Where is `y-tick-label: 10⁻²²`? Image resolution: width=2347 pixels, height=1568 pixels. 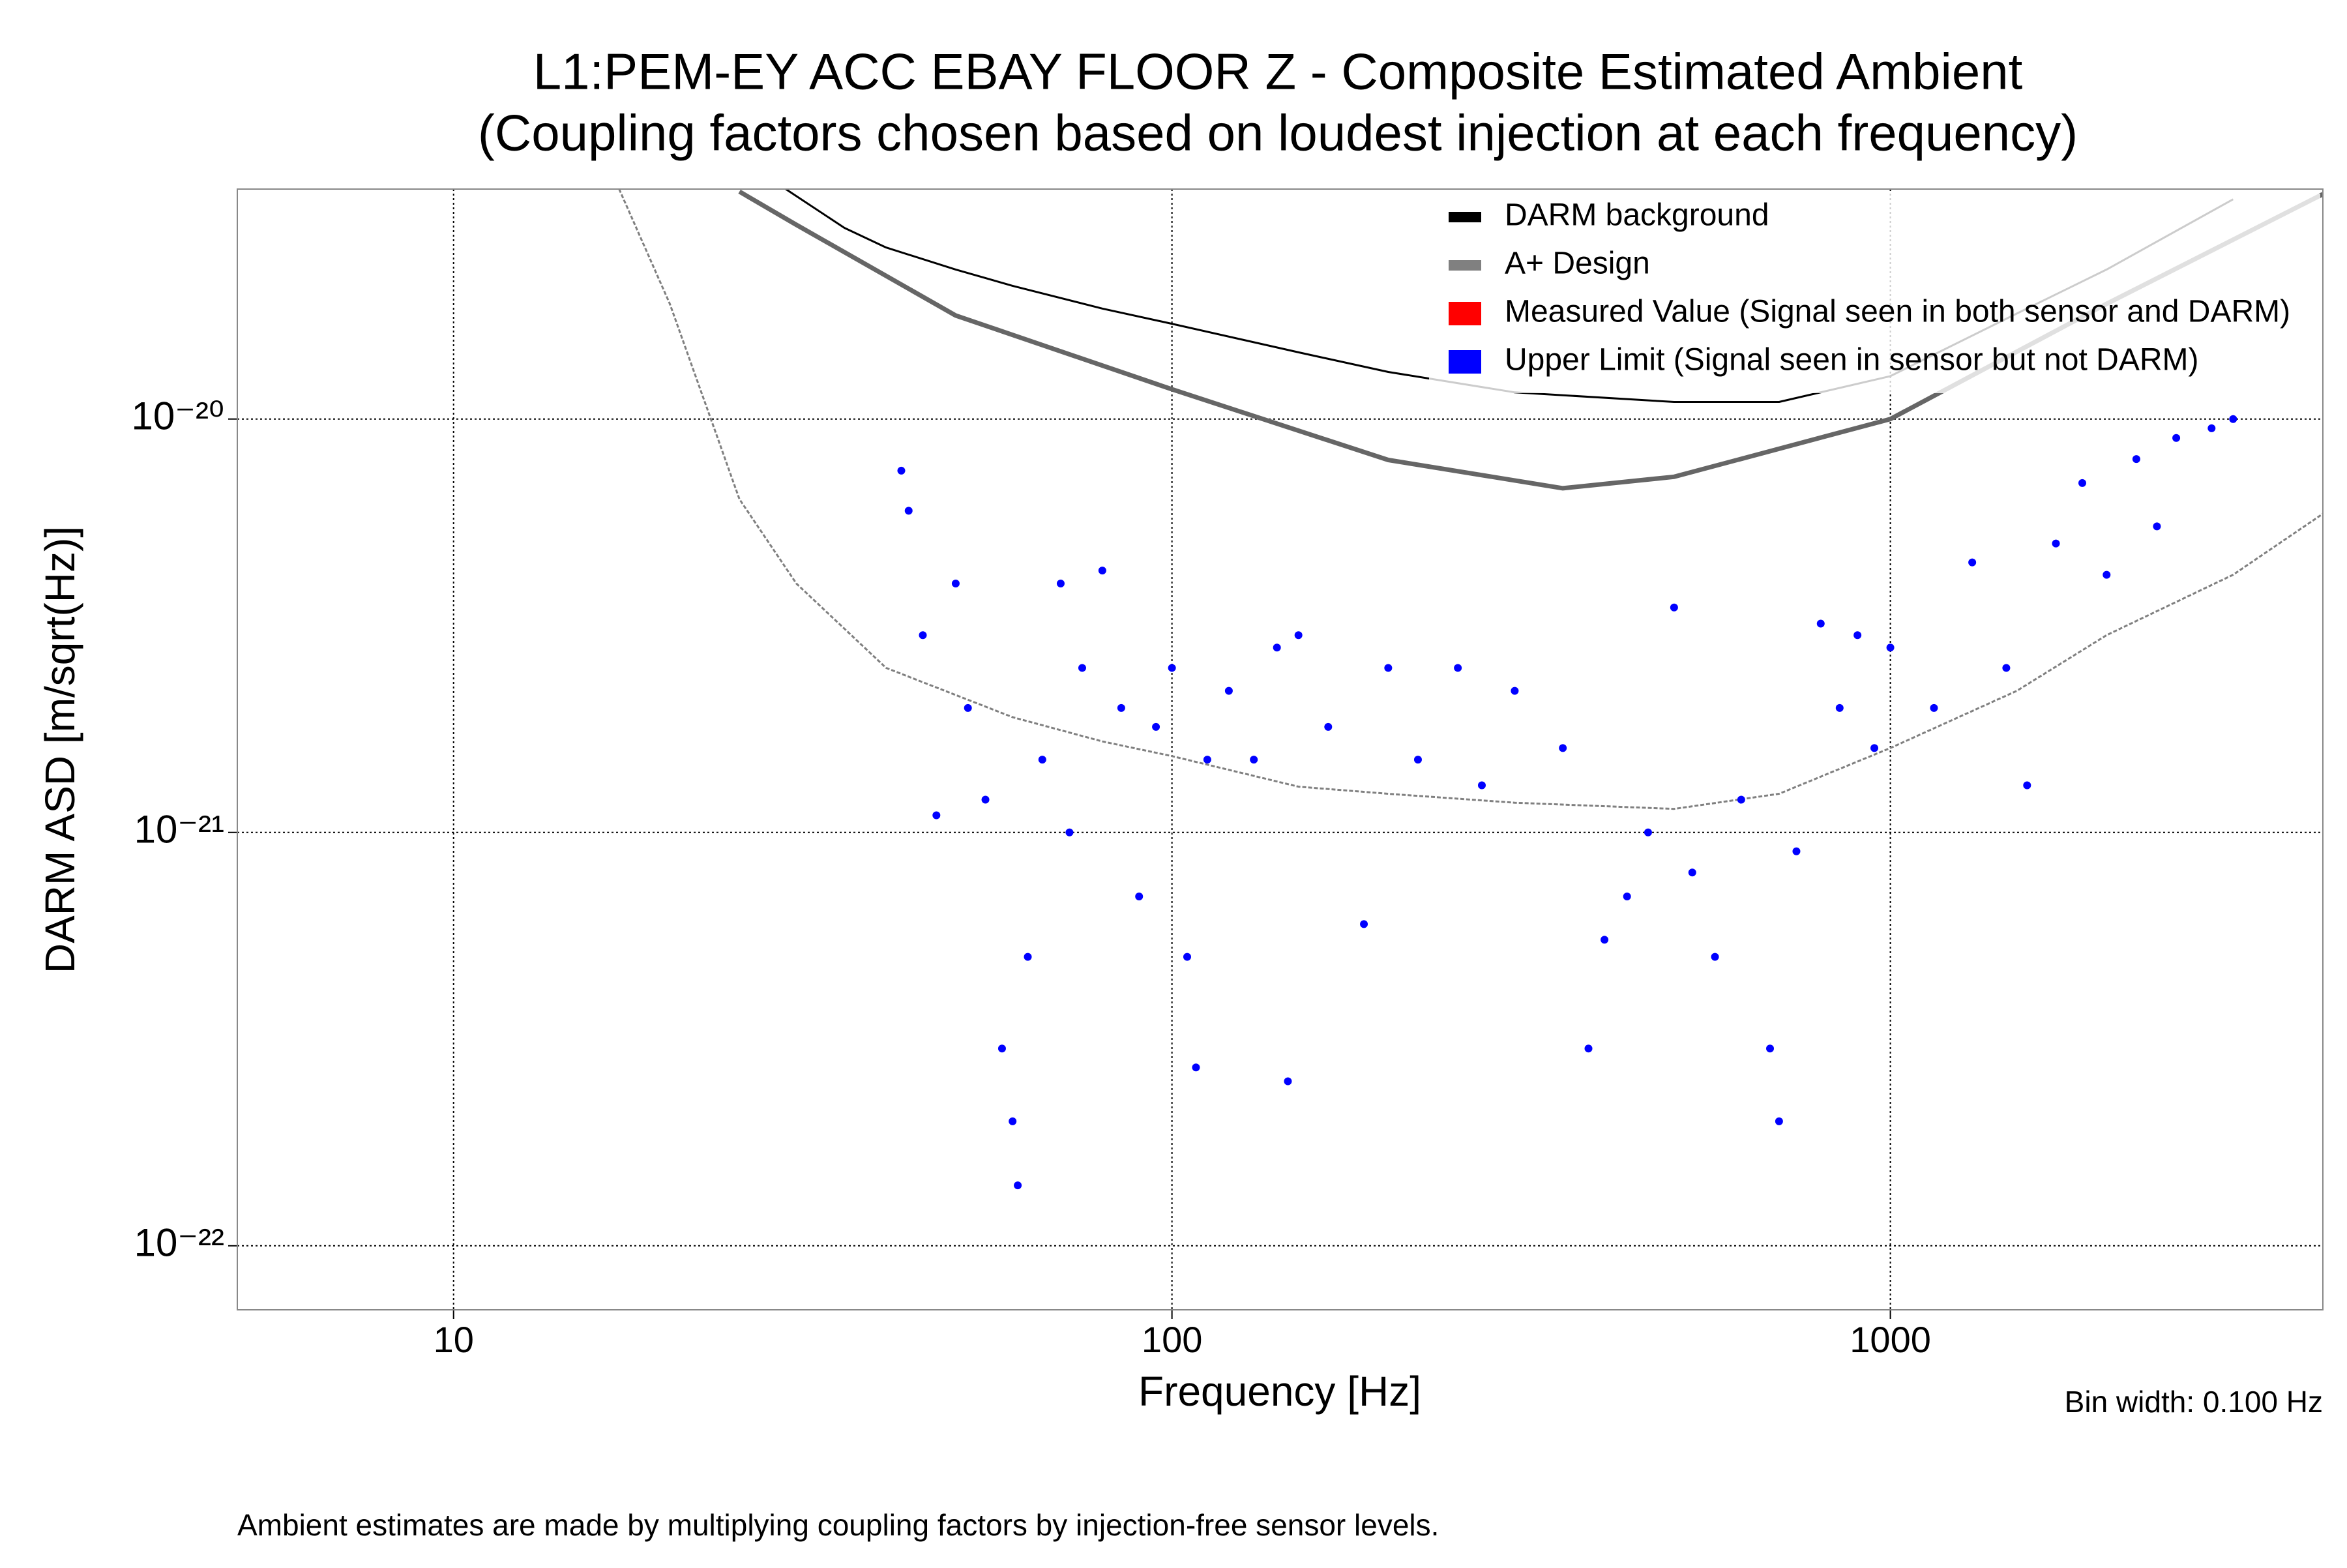 y-tick-label: 10⁻²² is located at coordinates (179, 1243).